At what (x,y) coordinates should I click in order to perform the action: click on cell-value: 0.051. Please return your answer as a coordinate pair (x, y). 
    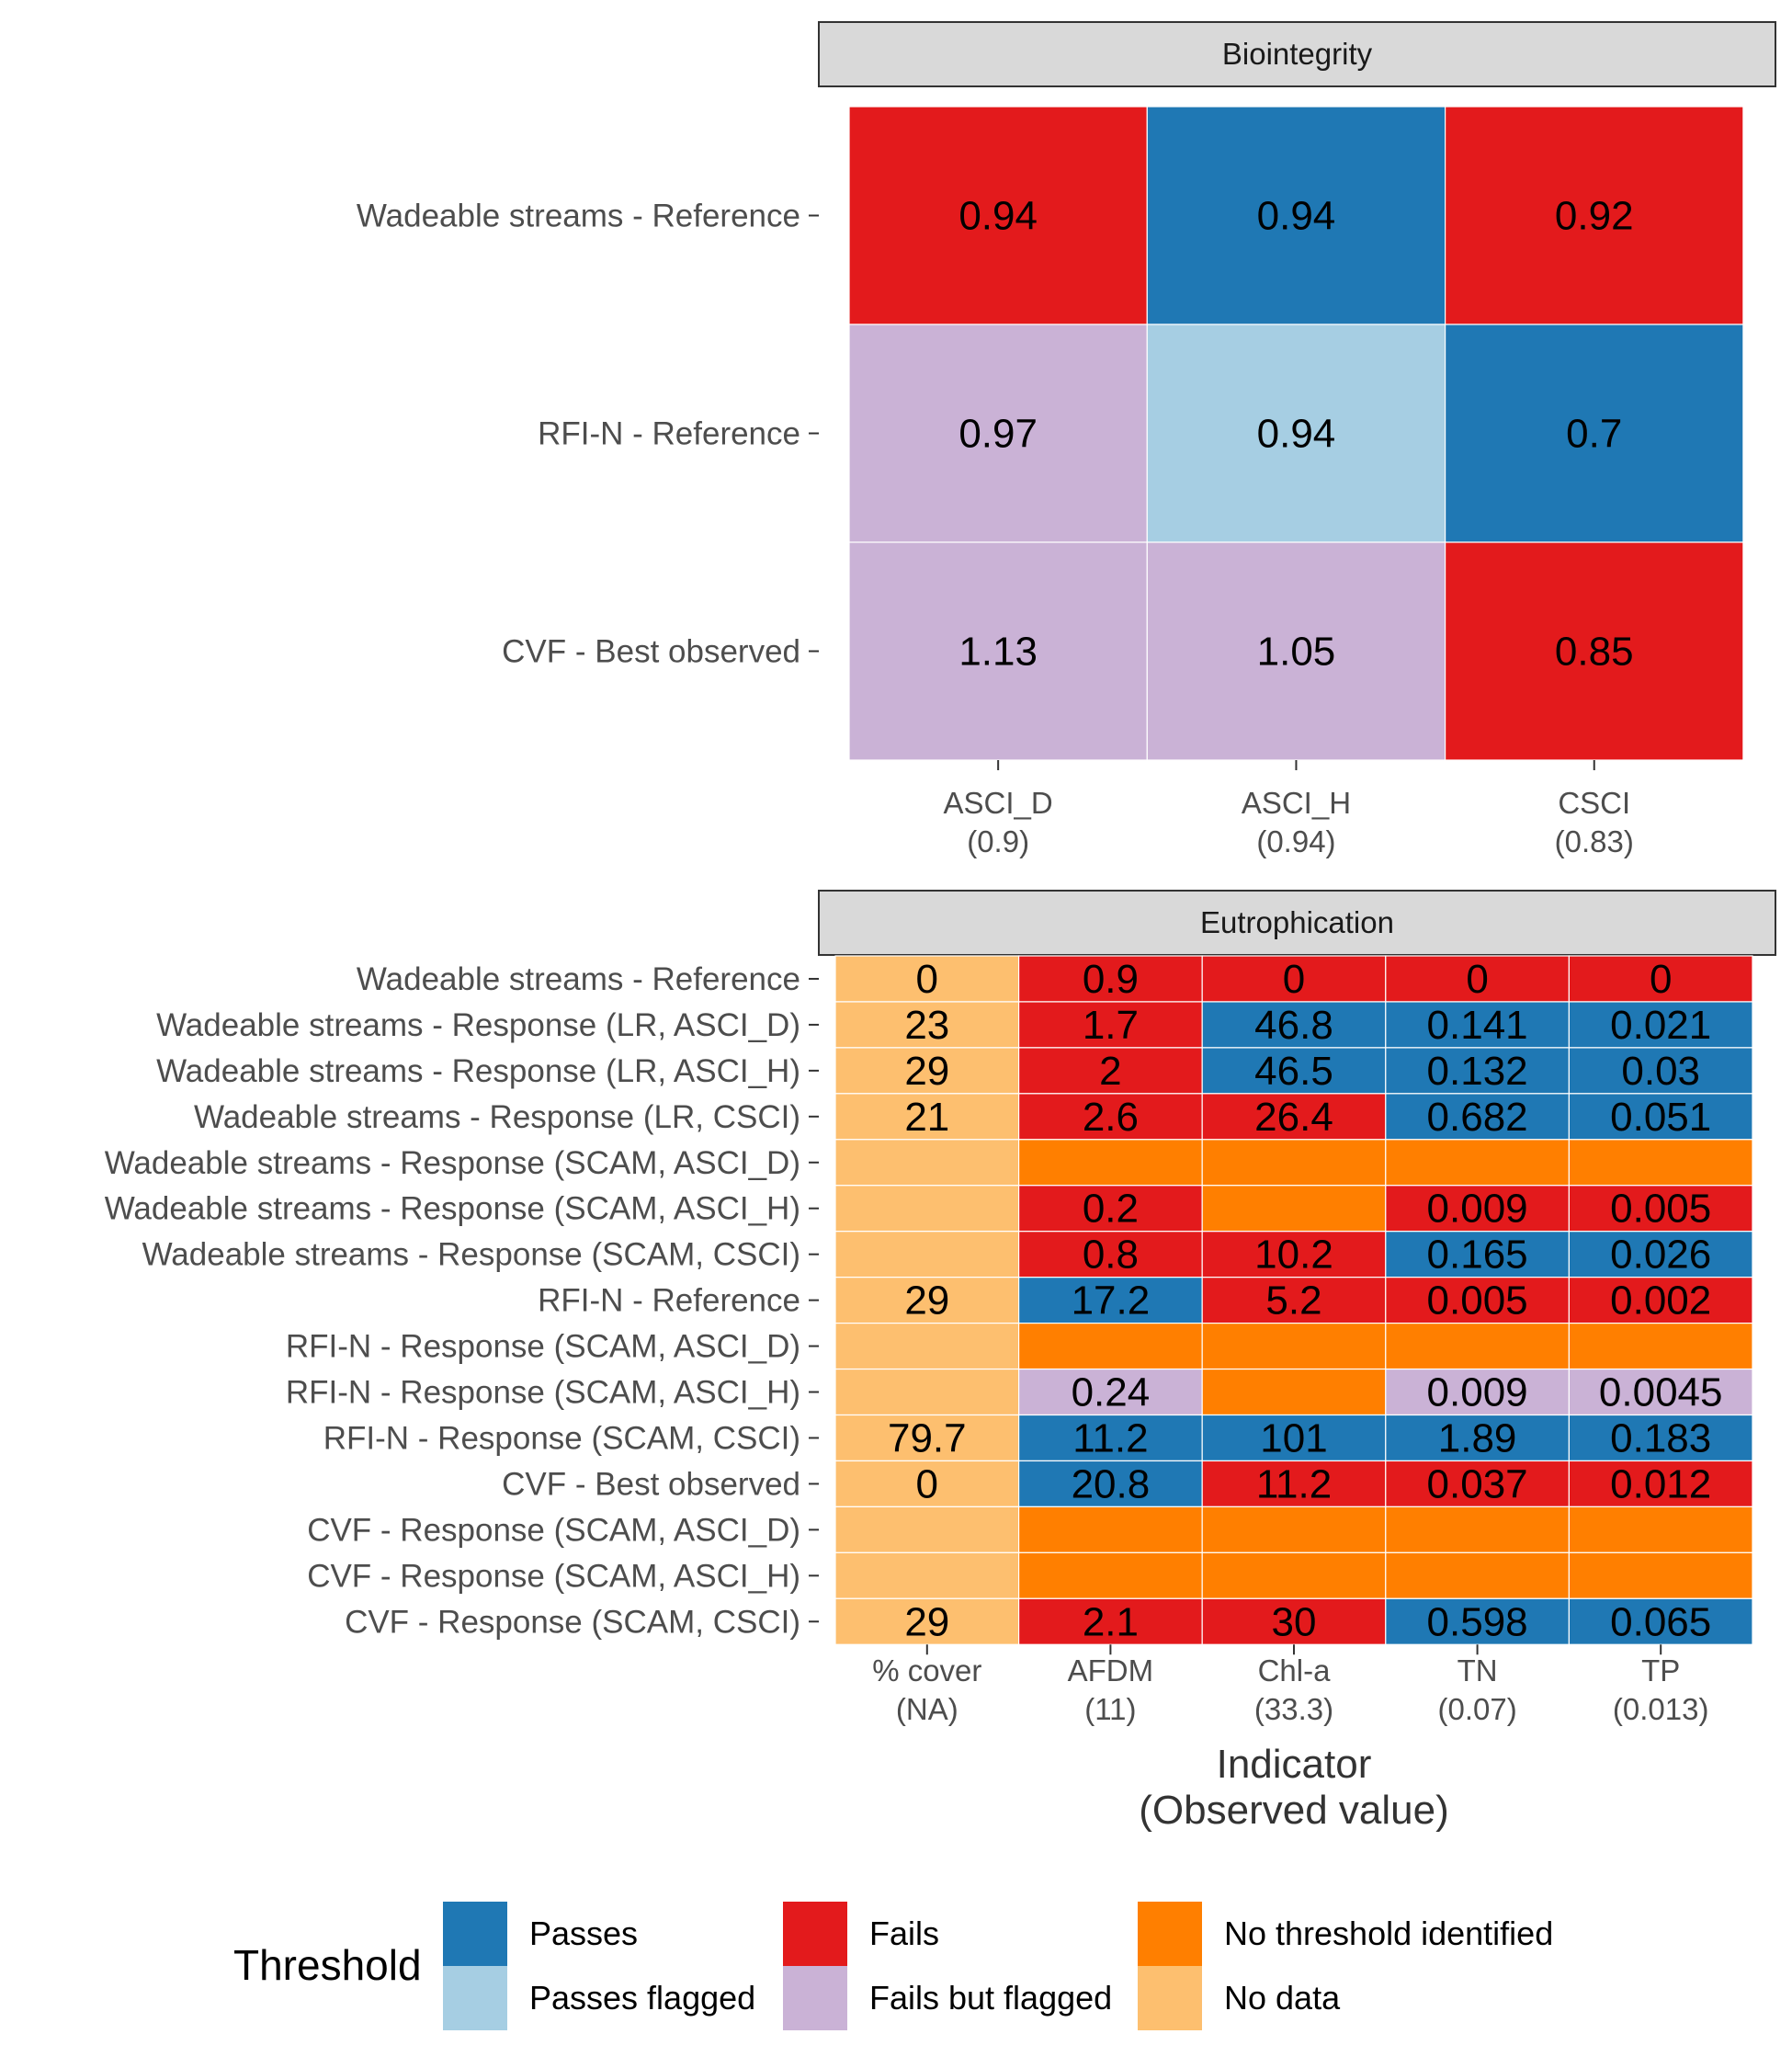
    Looking at the image, I should click on (1660, 1117).